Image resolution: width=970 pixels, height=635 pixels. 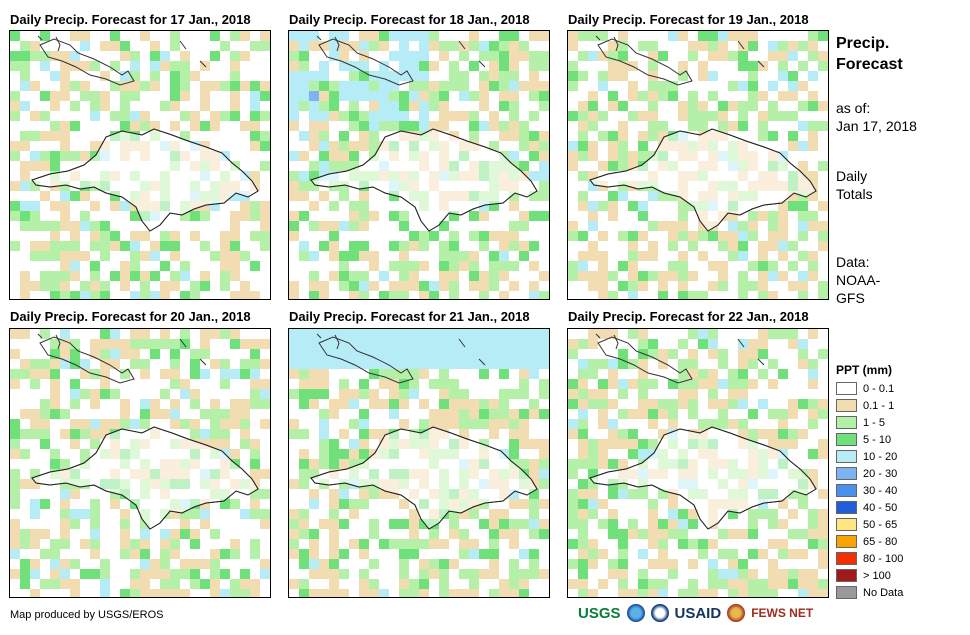 What do you see at coordinates (874, 422) in the screenshot?
I see `legend-label: 1 - 5` at bounding box center [874, 422].